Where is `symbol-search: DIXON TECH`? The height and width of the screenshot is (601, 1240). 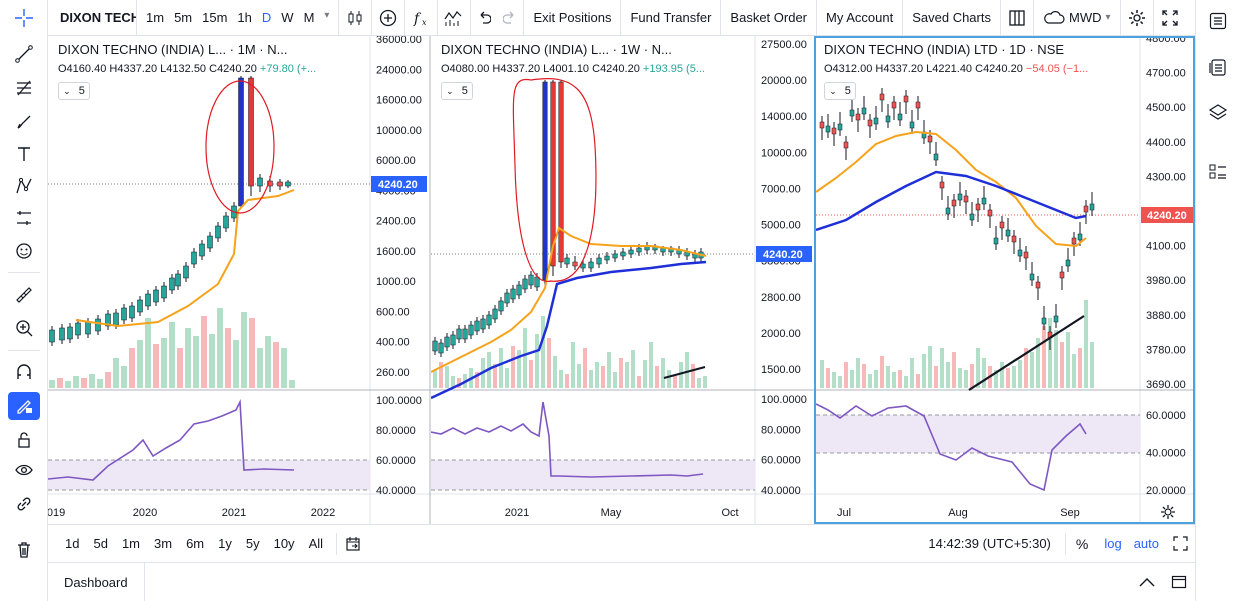 symbol-search: DIXON TECH is located at coordinates (98, 17).